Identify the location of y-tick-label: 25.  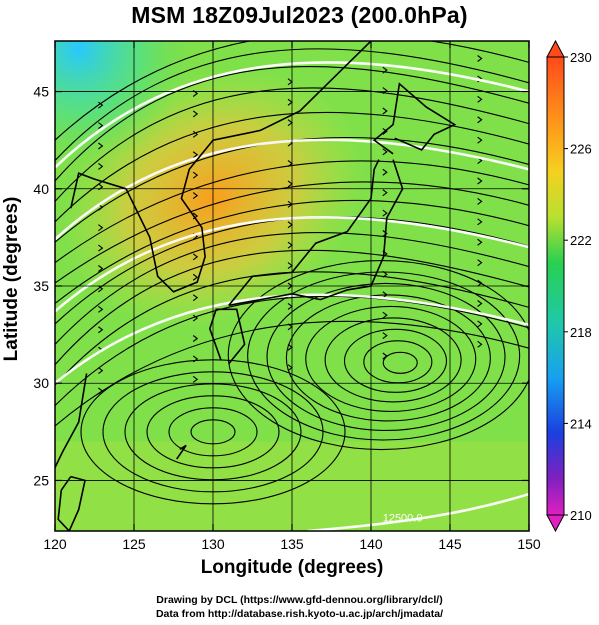
(41, 480).